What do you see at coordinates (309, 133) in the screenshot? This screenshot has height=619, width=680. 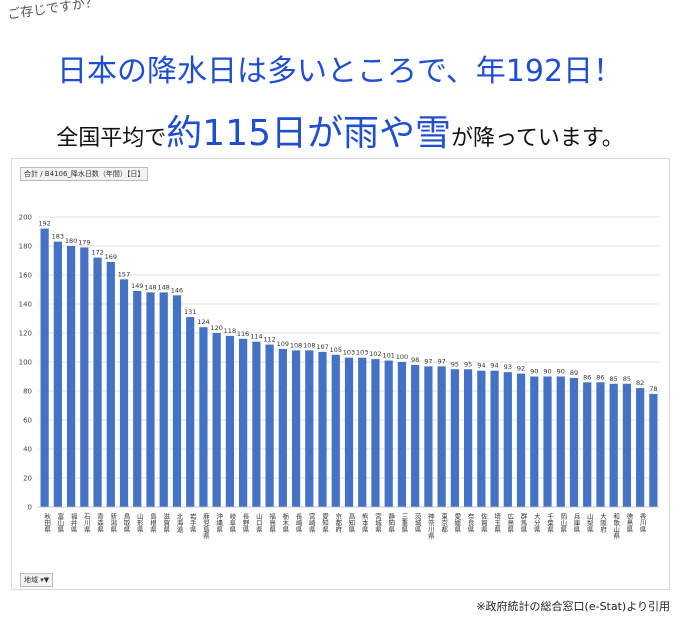 I see `headline-average-highlight: 約115日が雨や雪` at bounding box center [309, 133].